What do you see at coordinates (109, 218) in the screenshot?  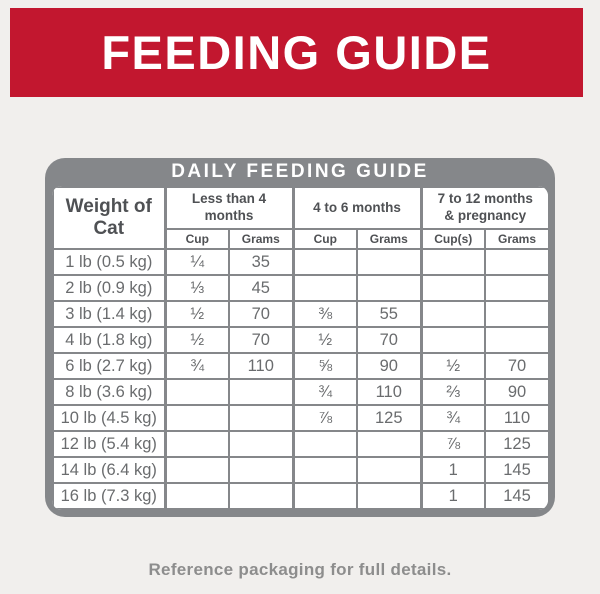 I see `weight-of-cat-header: Weight of Cat` at bounding box center [109, 218].